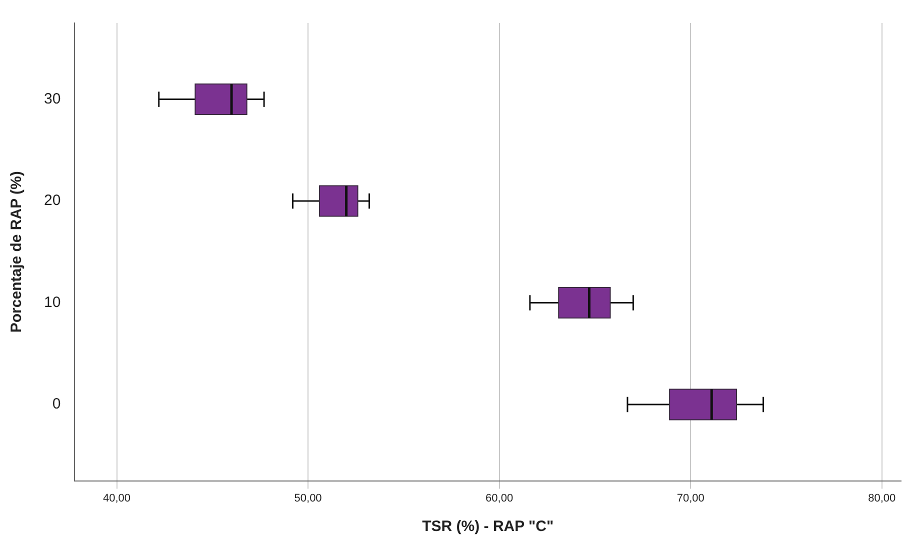 The height and width of the screenshot is (544, 913). I want to click on x-tick-label: 60,00, so click(500, 498).